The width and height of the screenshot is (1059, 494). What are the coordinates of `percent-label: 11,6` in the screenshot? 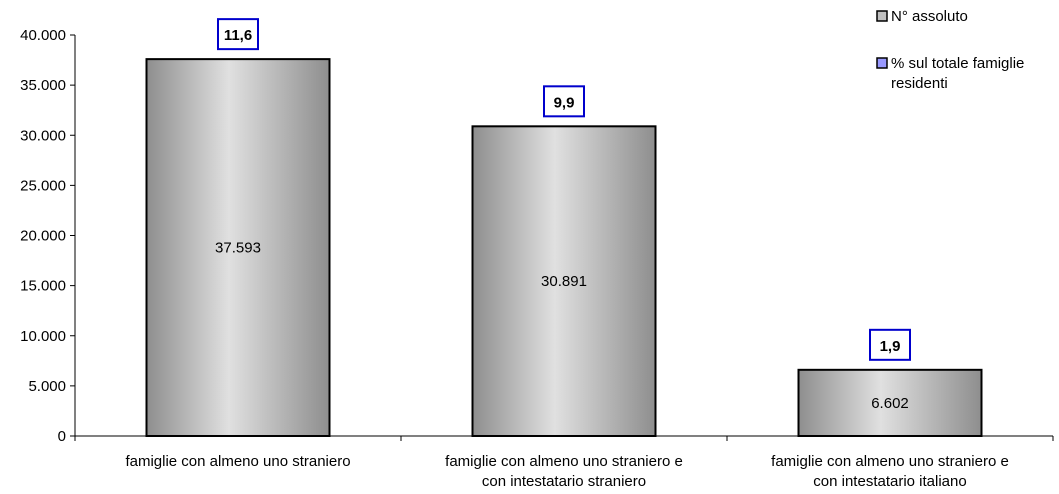 It's located at (238, 35).